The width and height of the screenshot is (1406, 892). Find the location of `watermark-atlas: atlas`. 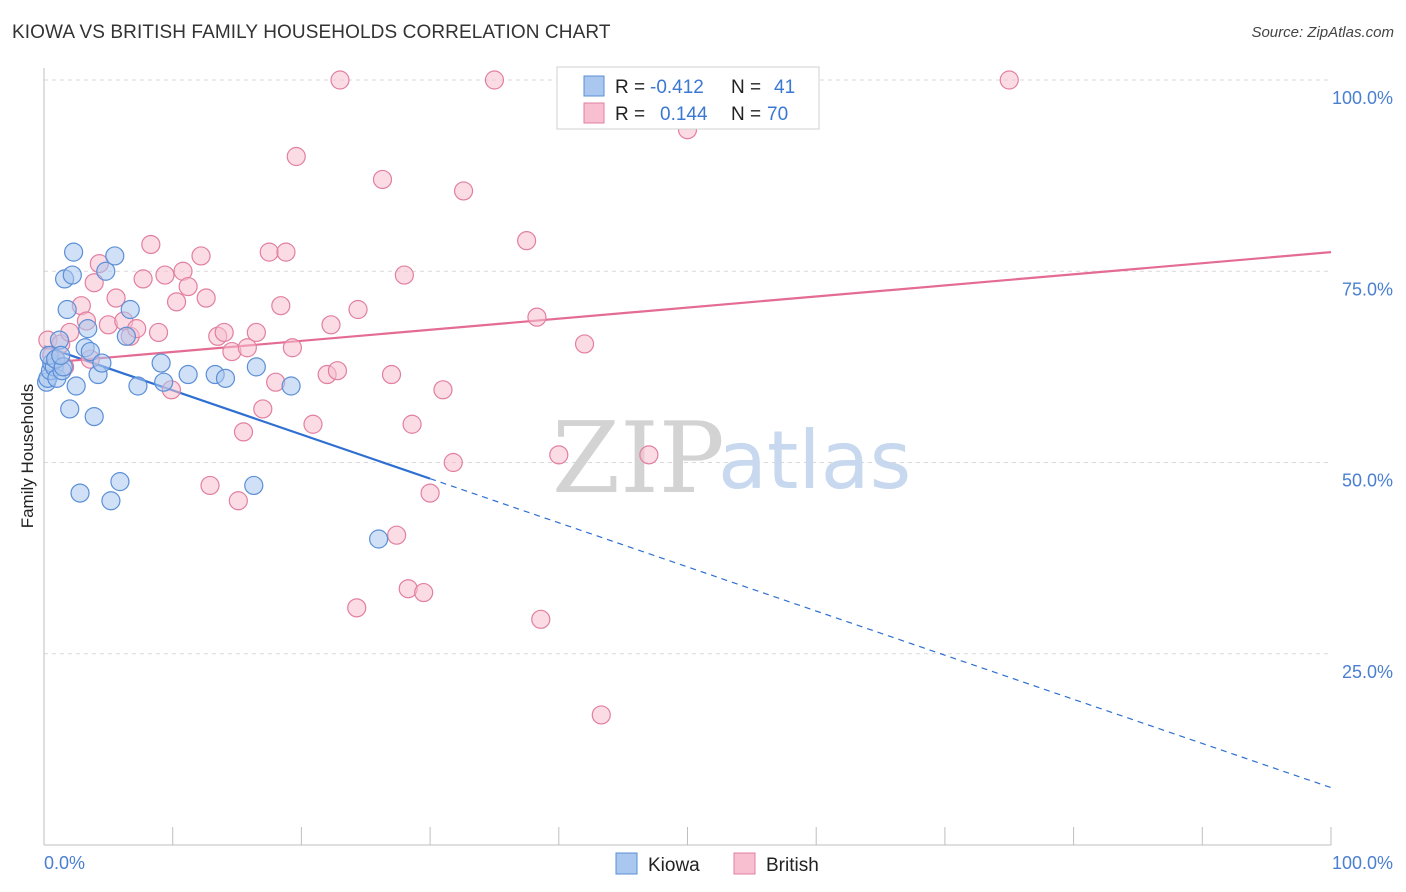

watermark-atlas: atlas is located at coordinates (814, 460).